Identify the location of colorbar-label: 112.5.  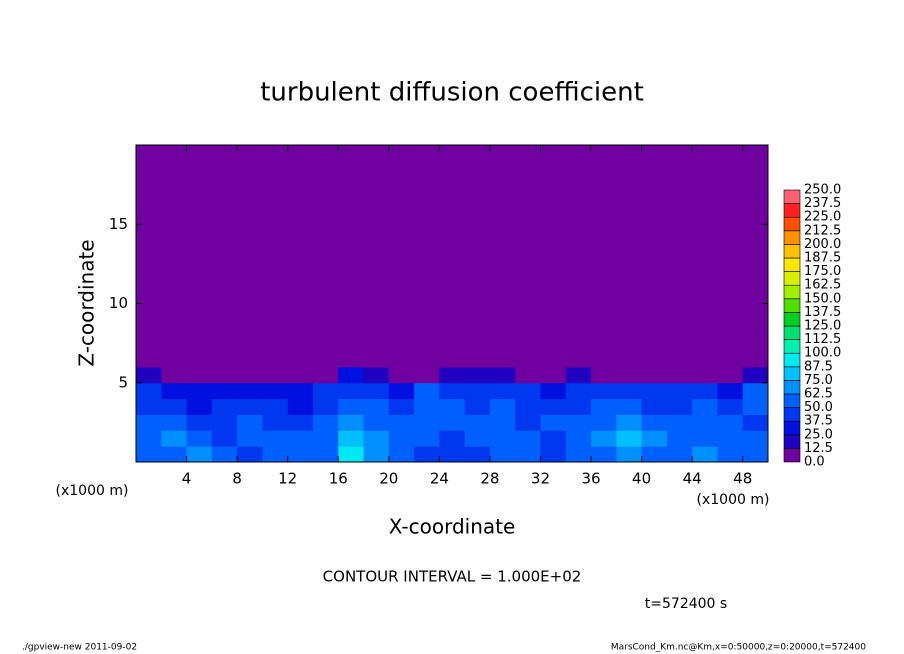
(822, 339).